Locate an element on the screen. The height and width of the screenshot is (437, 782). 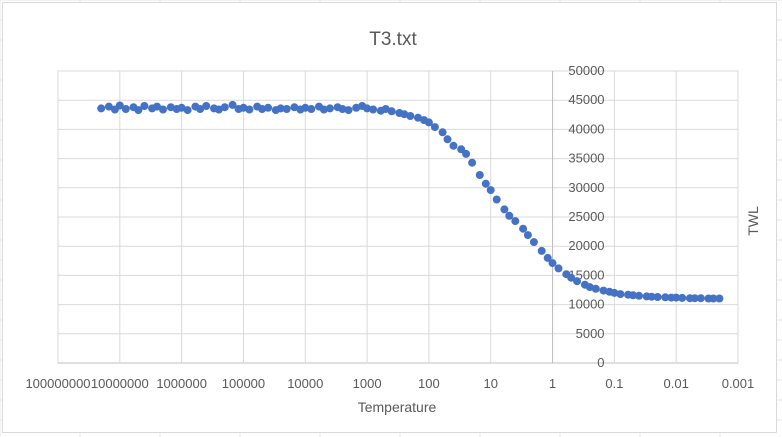
y-tick-label: 45000 is located at coordinates (586, 99).